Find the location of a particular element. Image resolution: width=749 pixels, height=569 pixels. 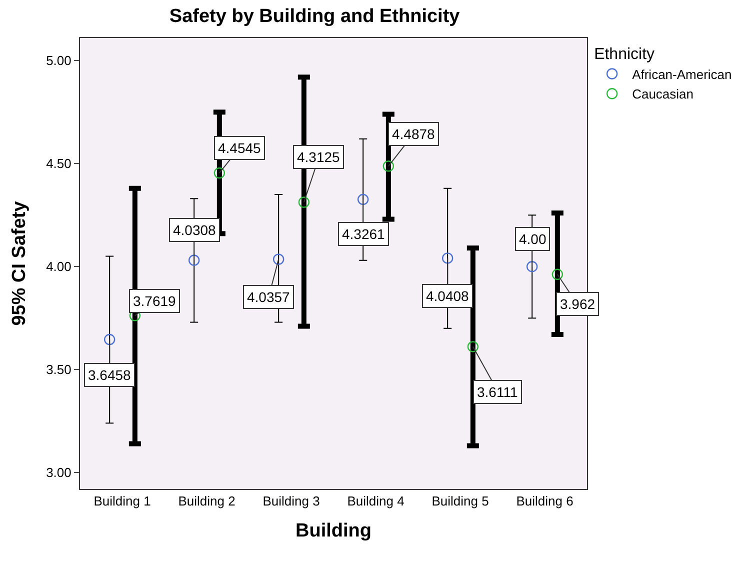

data-label: 4.0357 is located at coordinates (268, 297).